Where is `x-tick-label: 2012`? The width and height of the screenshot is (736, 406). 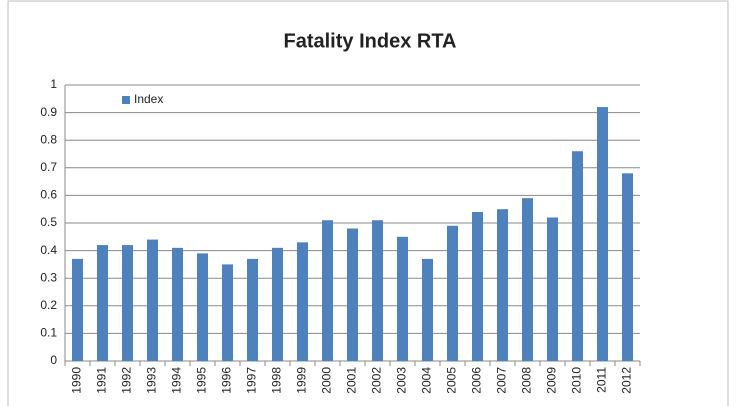
x-tick-label: 2012 is located at coordinates (627, 380).